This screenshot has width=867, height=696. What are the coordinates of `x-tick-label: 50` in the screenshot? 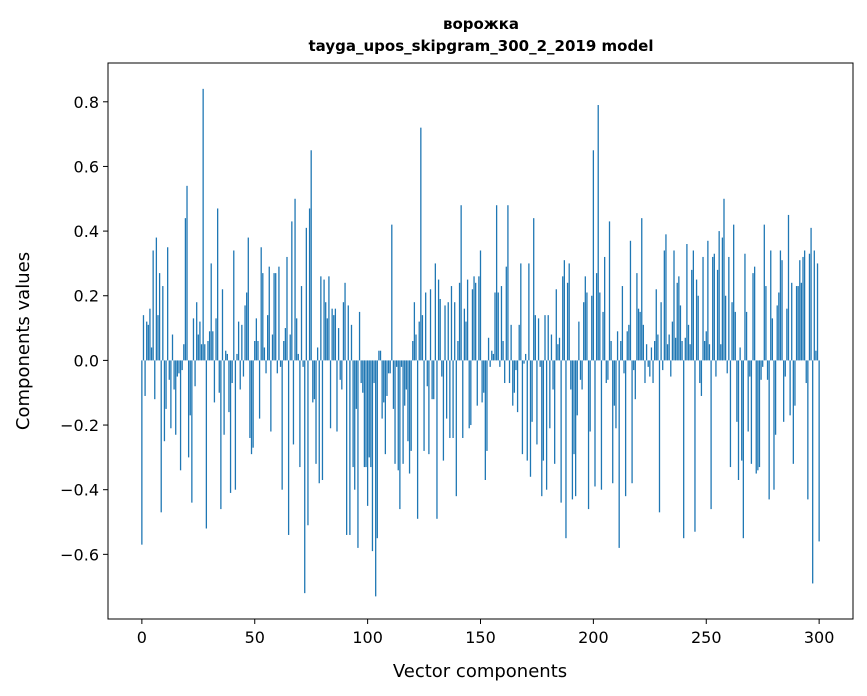 It's located at (255, 637).